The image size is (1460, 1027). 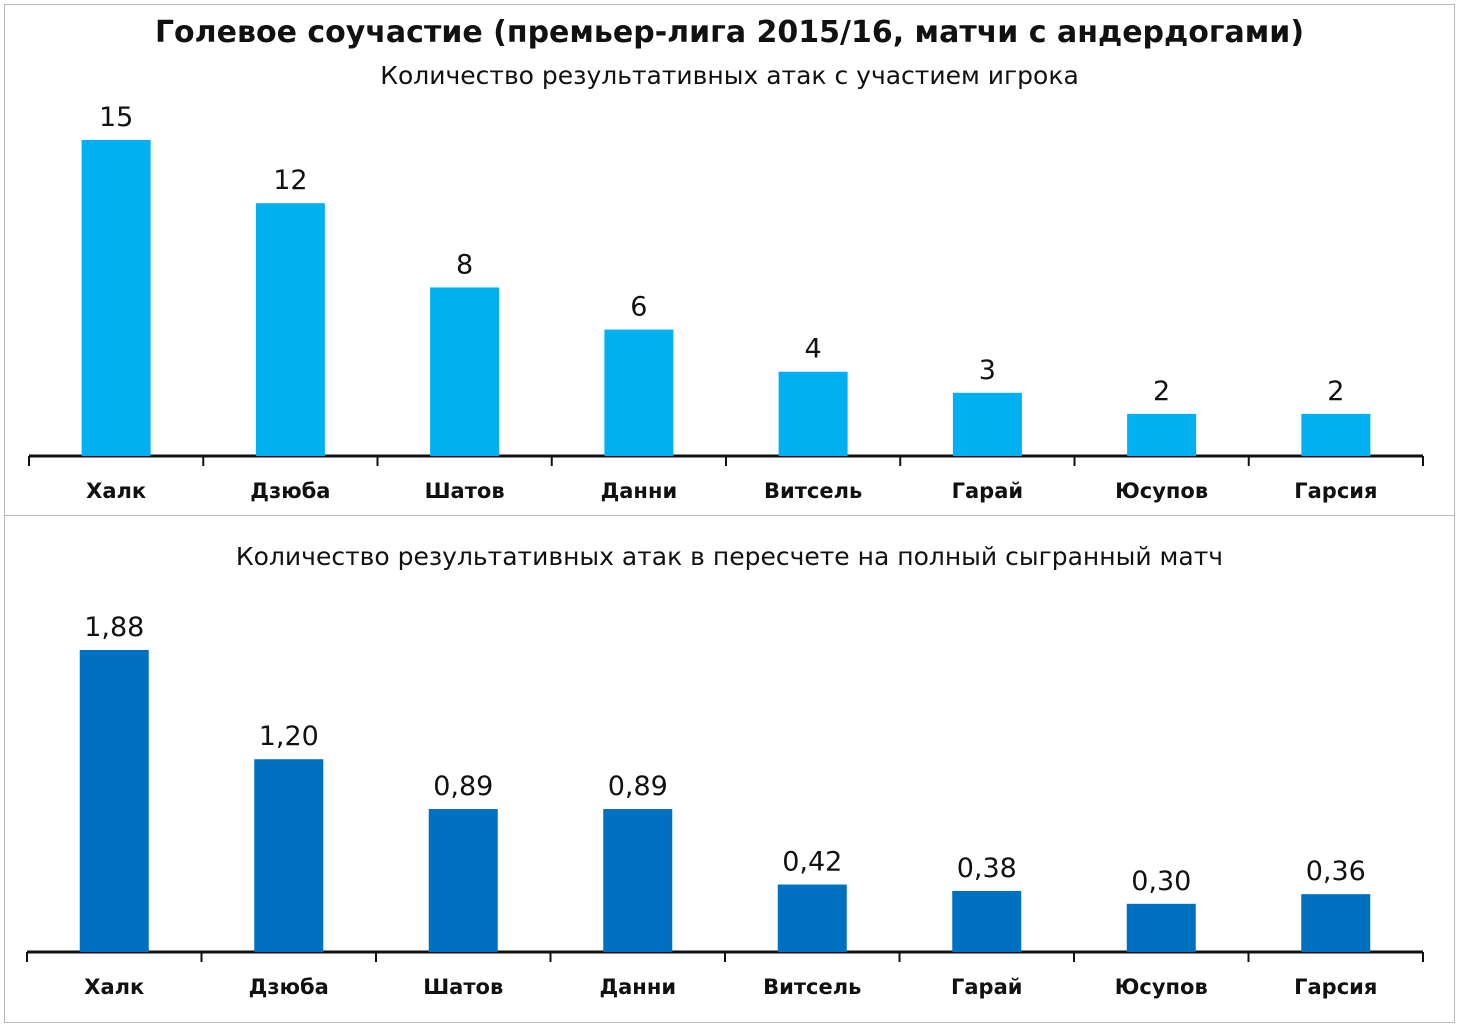 What do you see at coordinates (1336, 871) in the screenshot?
I see `data-label-7: 0,36` at bounding box center [1336, 871].